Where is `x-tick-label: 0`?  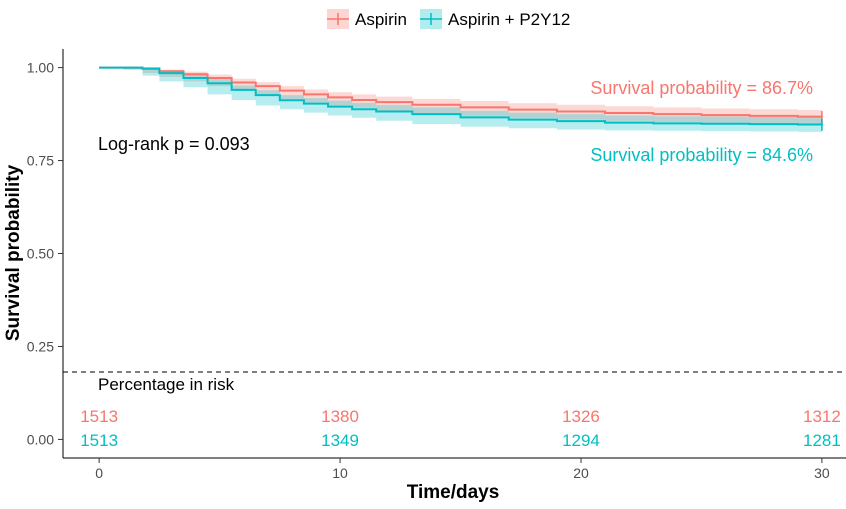 x-tick-label: 0 is located at coordinates (99, 473).